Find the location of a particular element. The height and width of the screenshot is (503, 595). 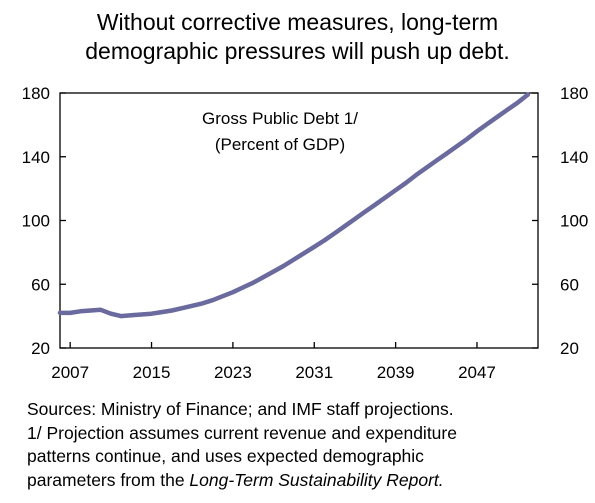

y-tick-label-left-180: 180 is located at coordinates (36, 93).